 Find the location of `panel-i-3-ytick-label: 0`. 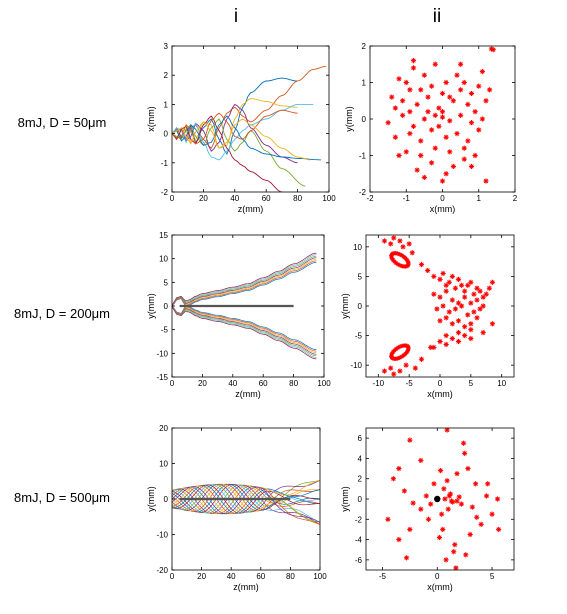

panel-i-3-ytick-label: 0 is located at coordinates (166, 499).